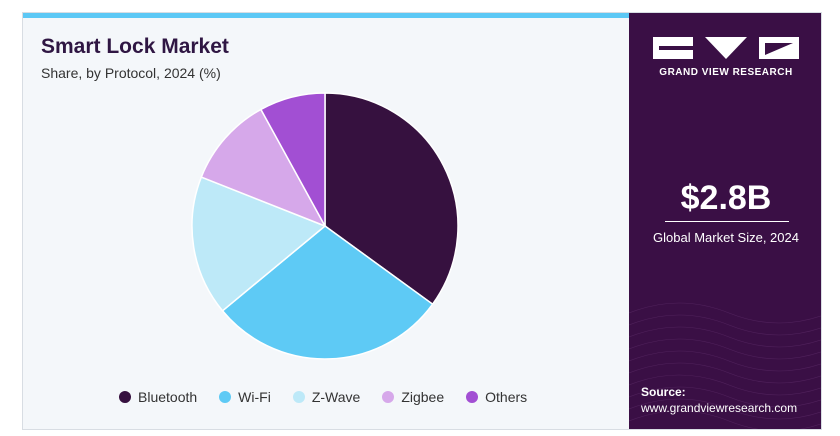 The width and height of the screenshot is (840, 436). What do you see at coordinates (726, 198) in the screenshot?
I see `market-size-value: $2.8B` at bounding box center [726, 198].